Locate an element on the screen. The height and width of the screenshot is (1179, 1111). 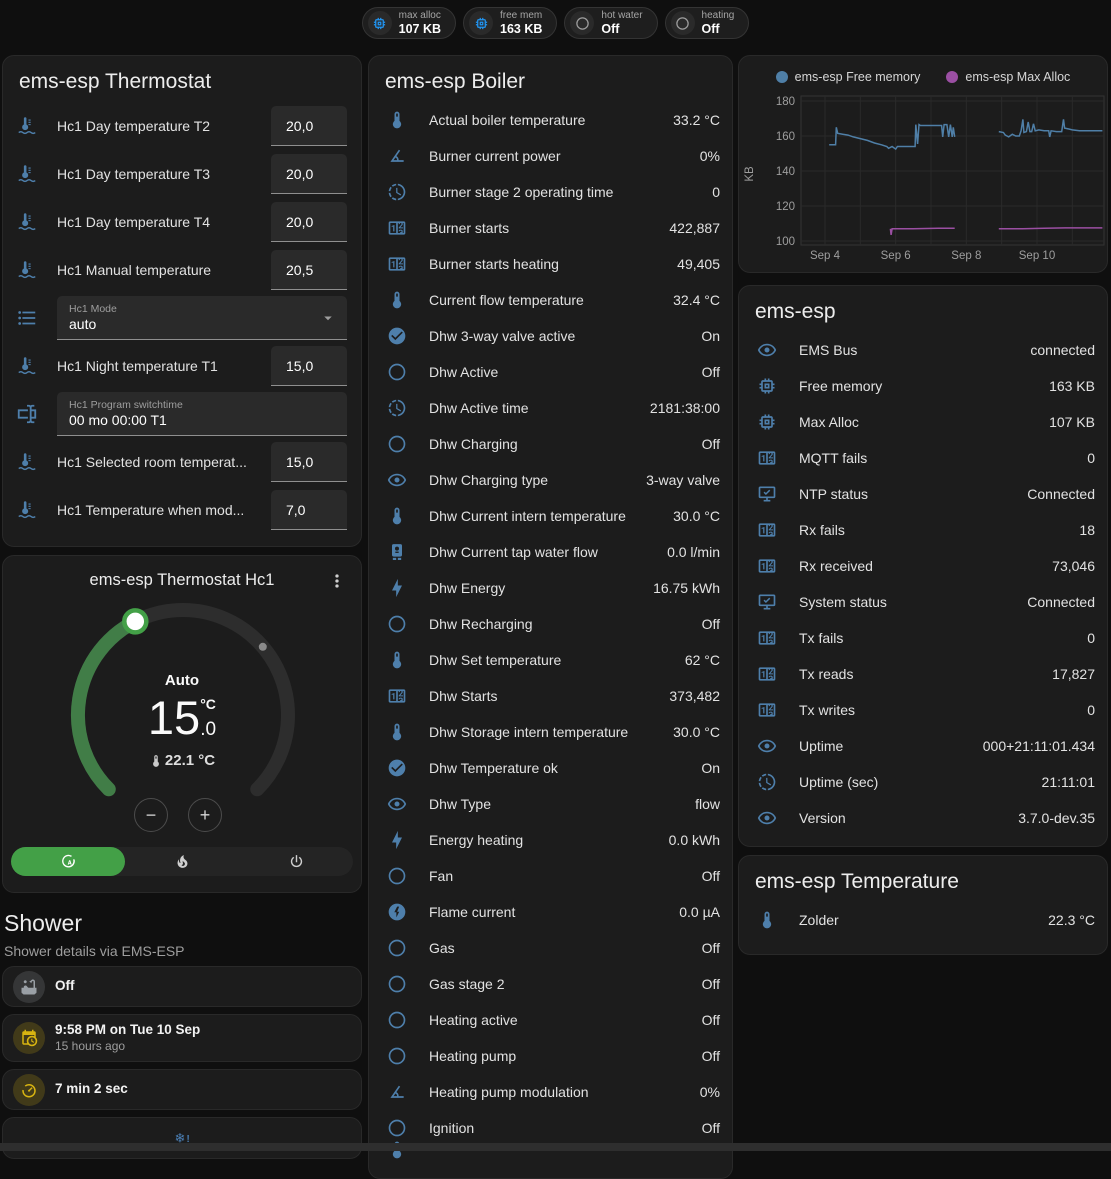
entity-row-fan: Fan Off is located at coordinates (551, 876).